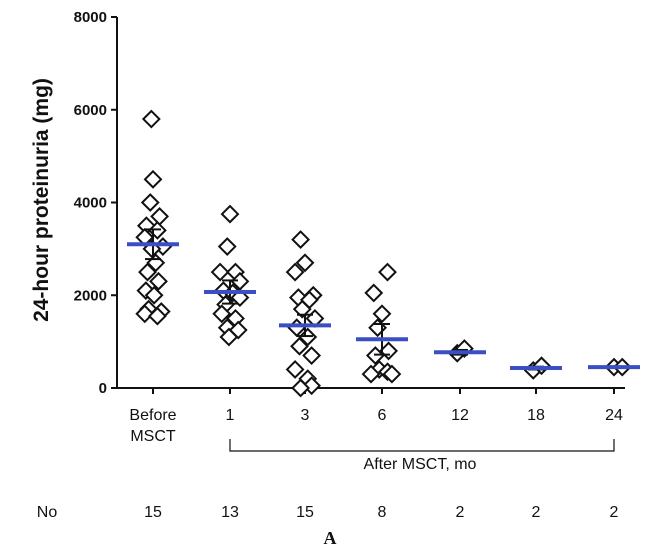  I want to click on x-tick-label: 12, so click(460, 415).